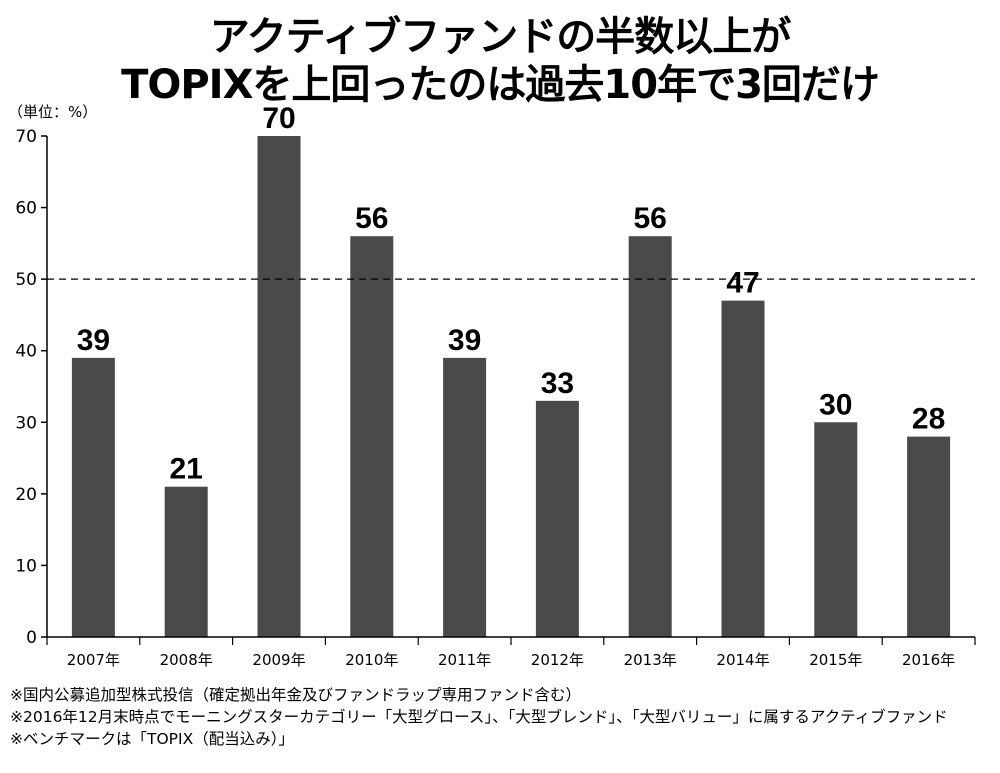 Image resolution: width=1000 pixels, height=773 pixels. Describe the element at coordinates (557, 660) in the screenshot. I see `x-tick-label: 2012年` at that location.